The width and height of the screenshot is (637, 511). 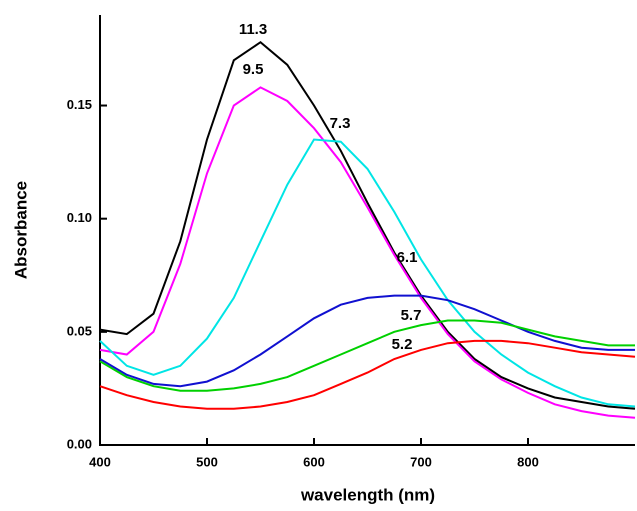 I want to click on y-tick-label: 0.05, so click(x=79, y=330).